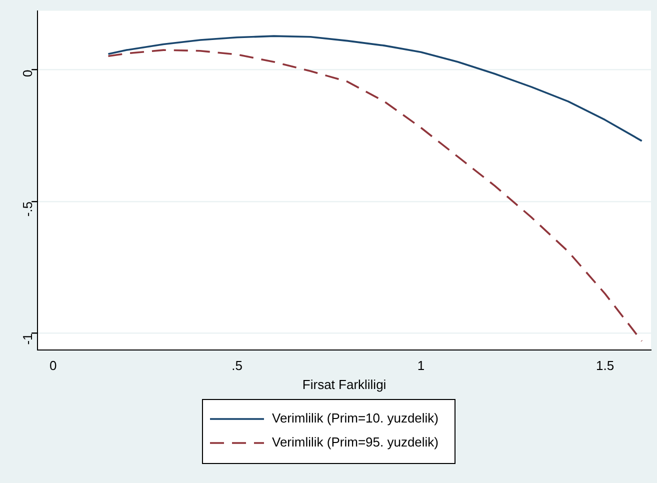 The width and height of the screenshot is (657, 483). I want to click on x-tick-label: 1.5, so click(605, 366).